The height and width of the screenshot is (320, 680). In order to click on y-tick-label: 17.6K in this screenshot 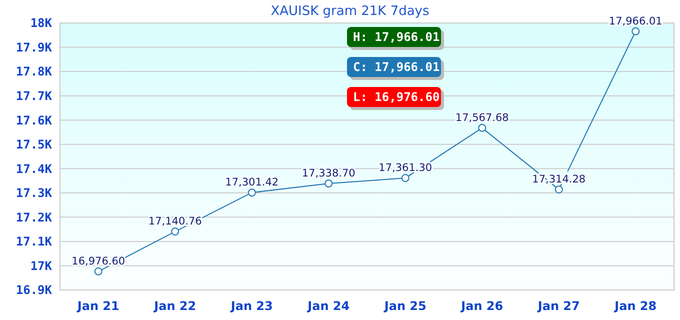, I will do `click(34, 120)`.